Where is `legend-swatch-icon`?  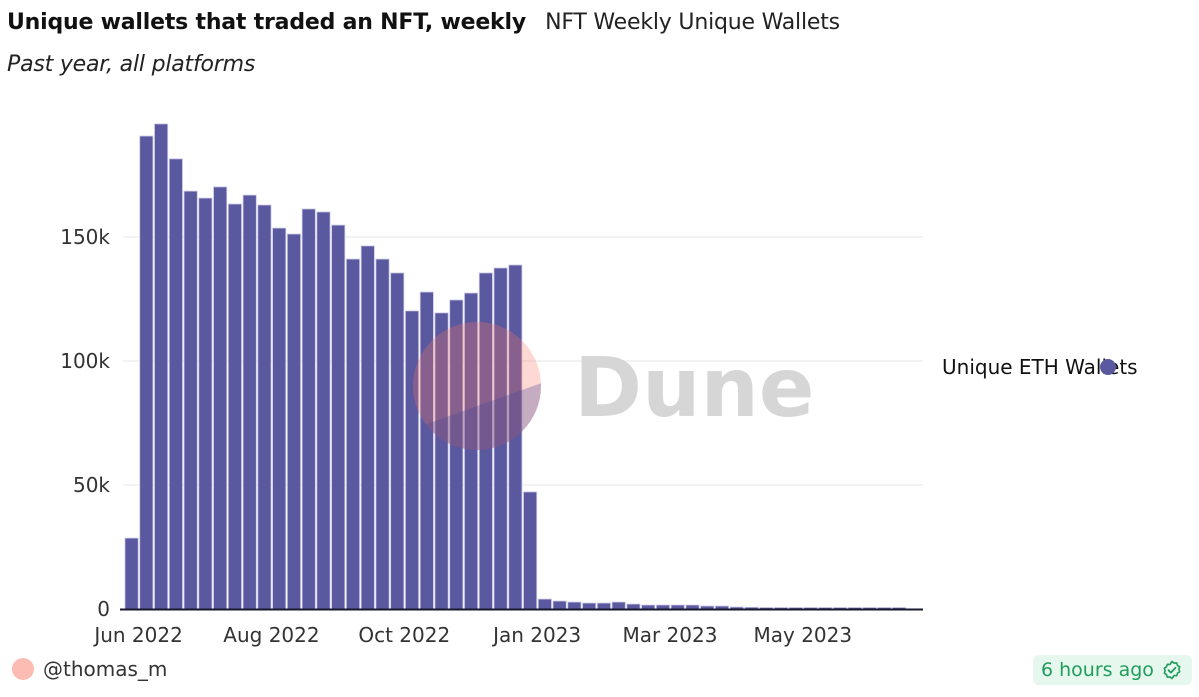 legend-swatch-icon is located at coordinates (1108, 367).